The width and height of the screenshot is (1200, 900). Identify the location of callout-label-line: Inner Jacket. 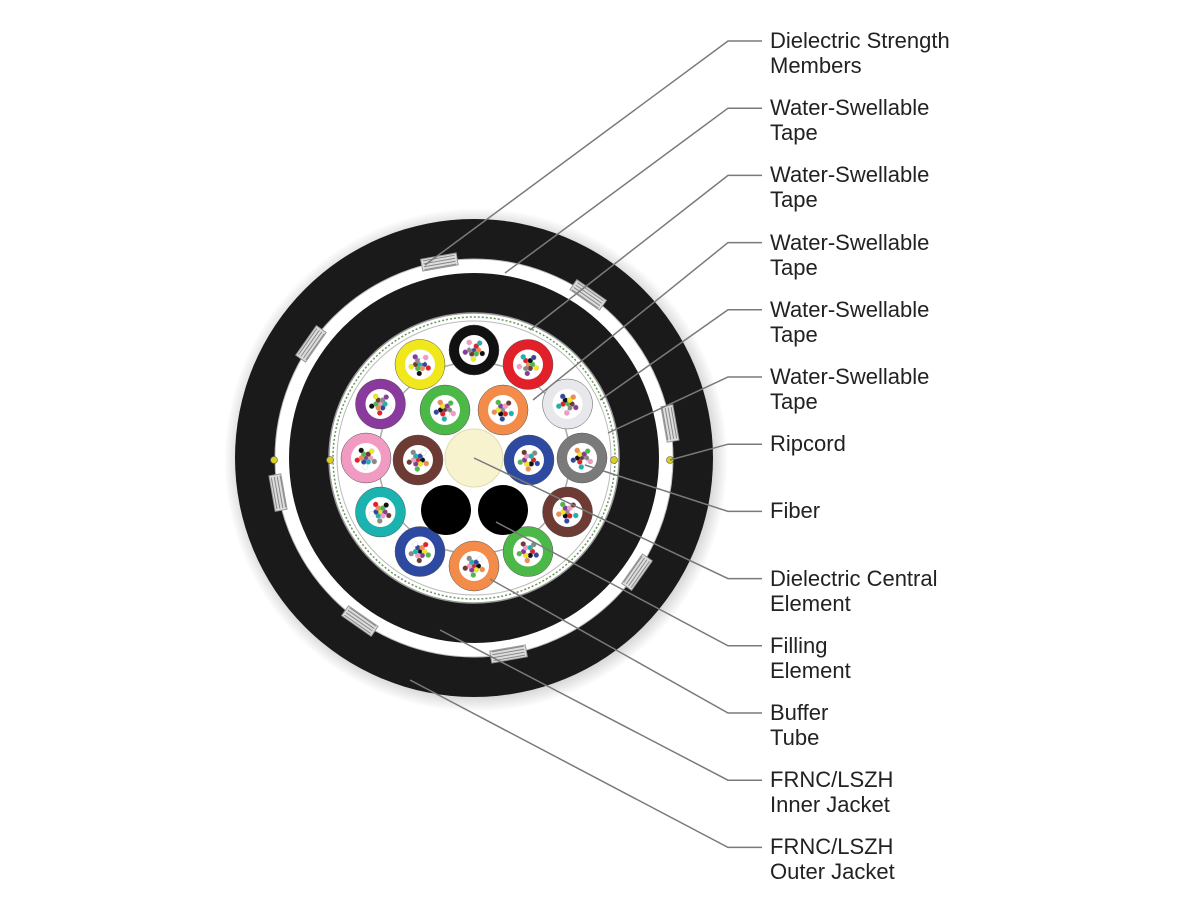
(830, 805).